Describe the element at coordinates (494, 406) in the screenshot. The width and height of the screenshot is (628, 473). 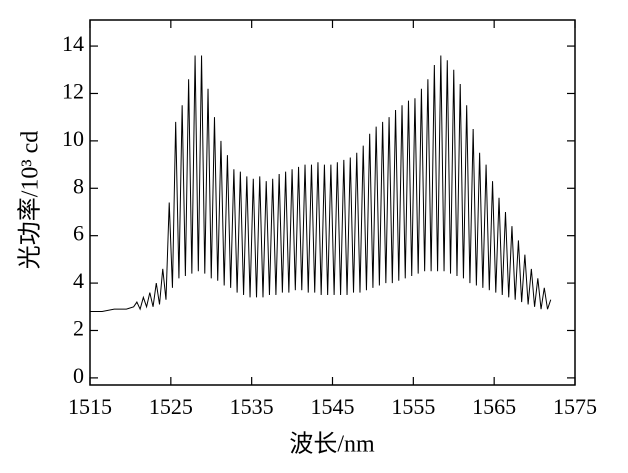
I see `x-tick-label: 1565` at that location.